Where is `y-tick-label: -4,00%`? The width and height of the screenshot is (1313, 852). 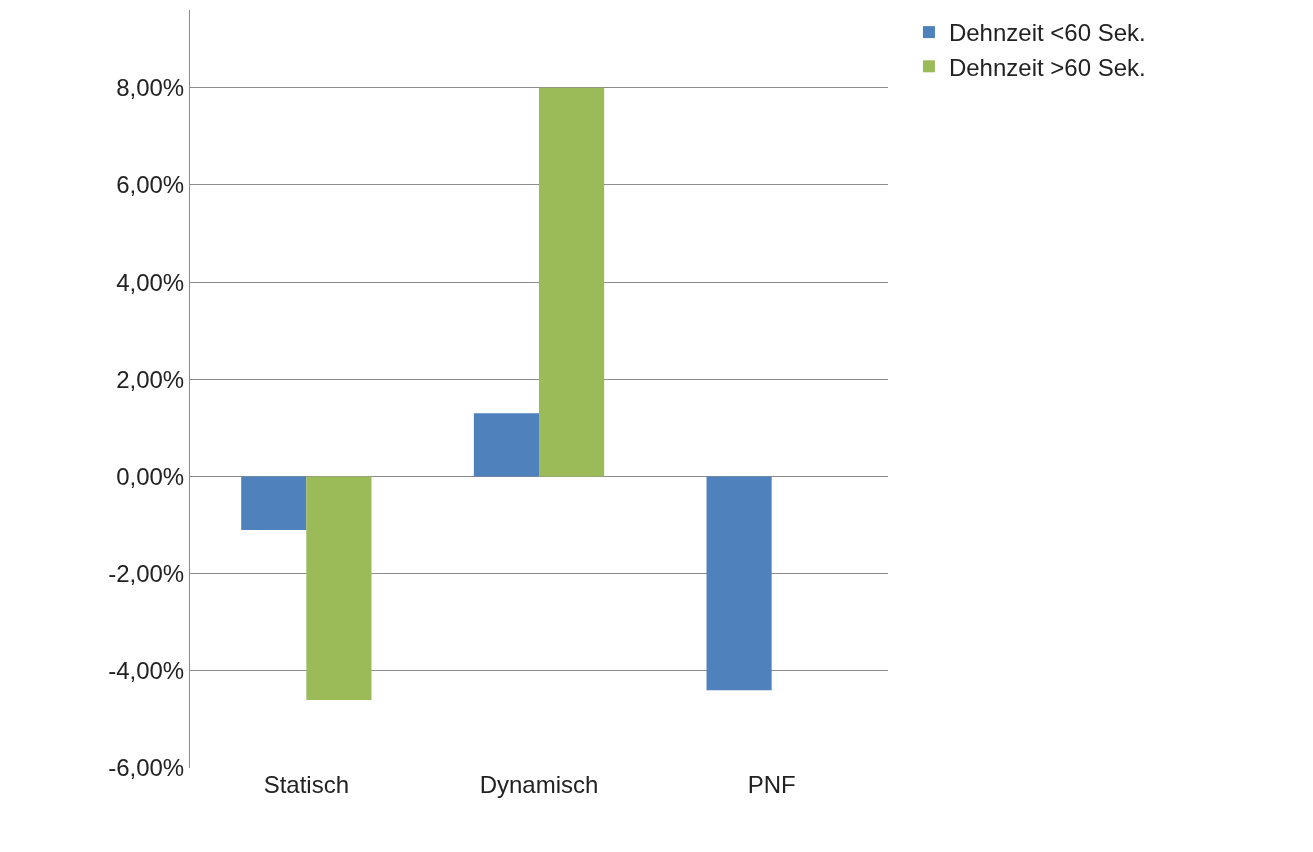 y-tick-label: -4,00% is located at coordinates (146, 671).